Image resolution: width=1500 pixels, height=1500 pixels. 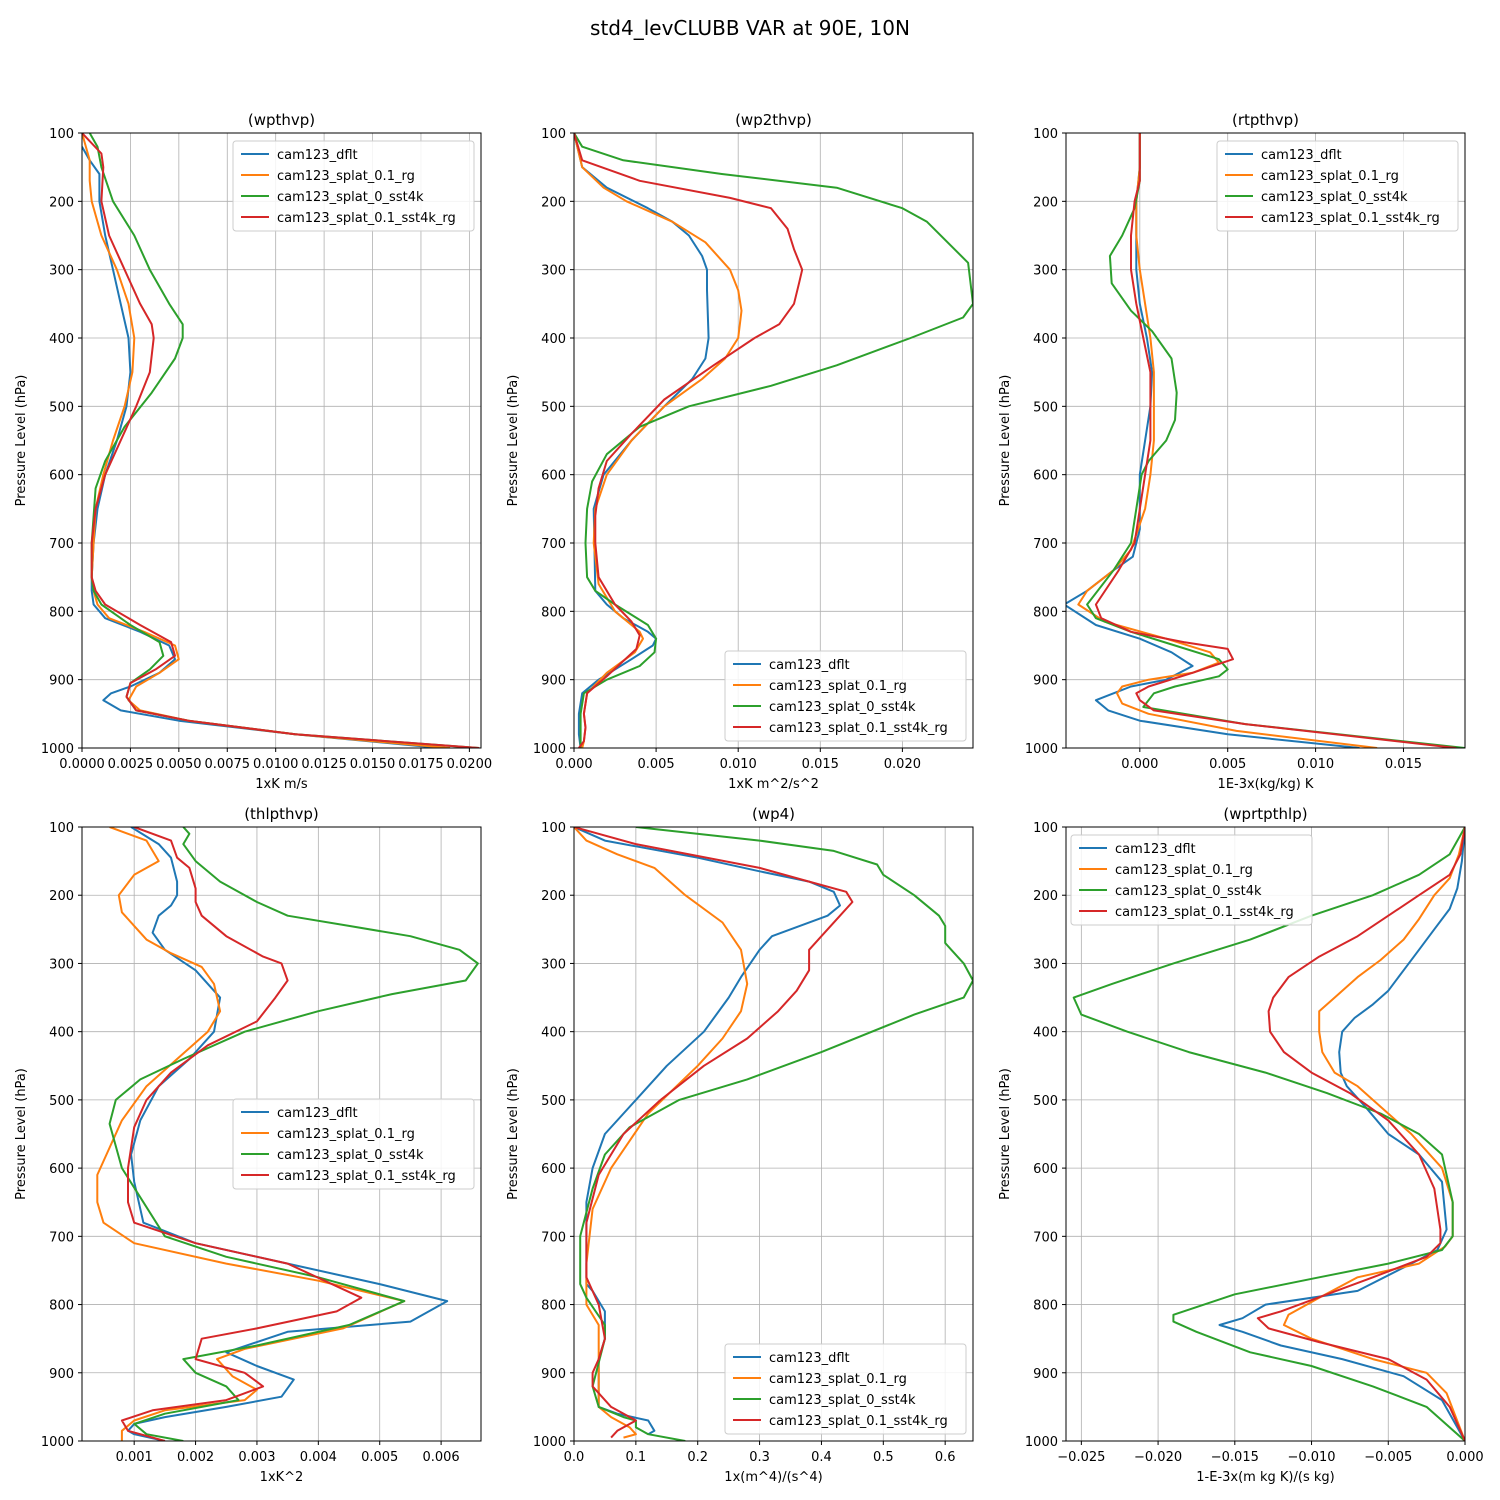 What do you see at coordinates (759, 1457) in the screenshot?
I see `x-tick-label: 0.3` at bounding box center [759, 1457].